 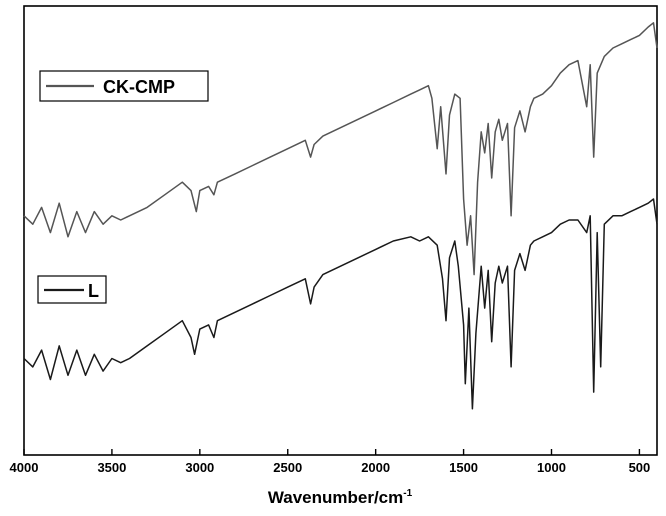 I want to click on legend-label-l: L, so click(x=93, y=291).